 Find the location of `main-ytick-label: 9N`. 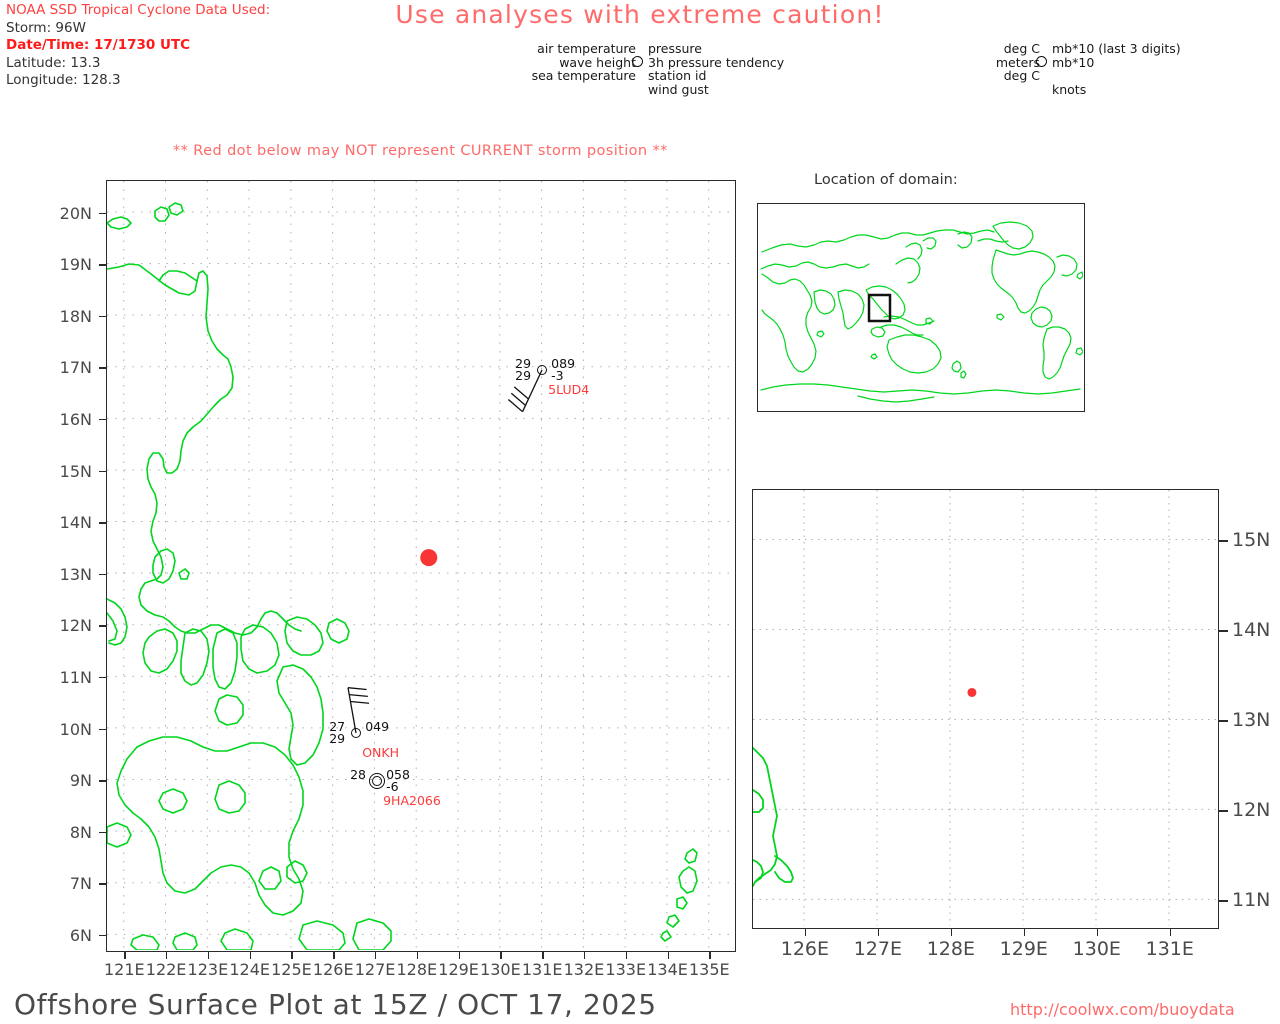

main-ytick-label: 9N is located at coordinates (80, 781).